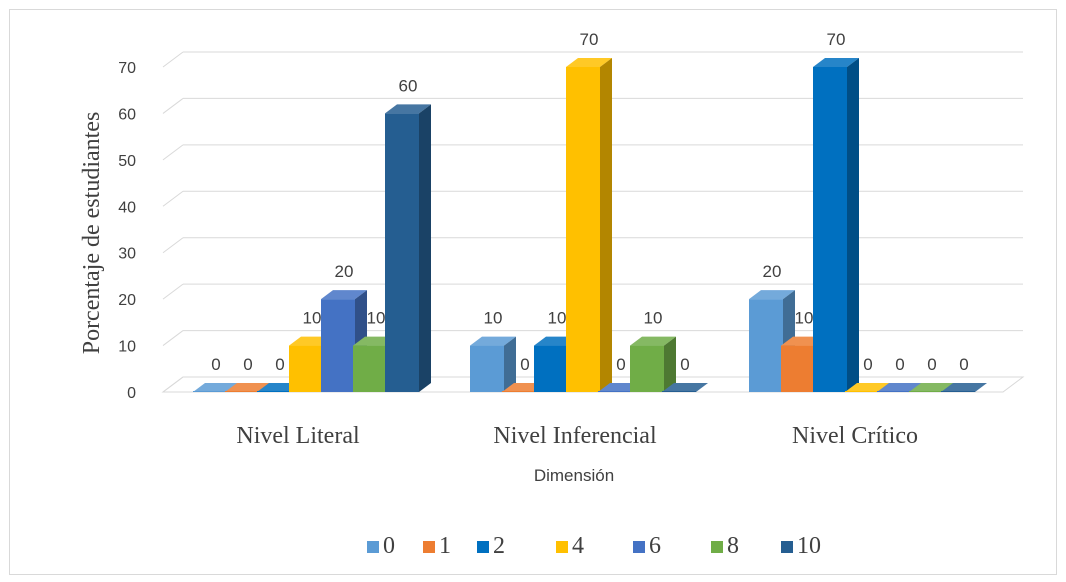 This screenshot has width=1066, height=582. I want to click on legend-label: 0, so click(389, 546).